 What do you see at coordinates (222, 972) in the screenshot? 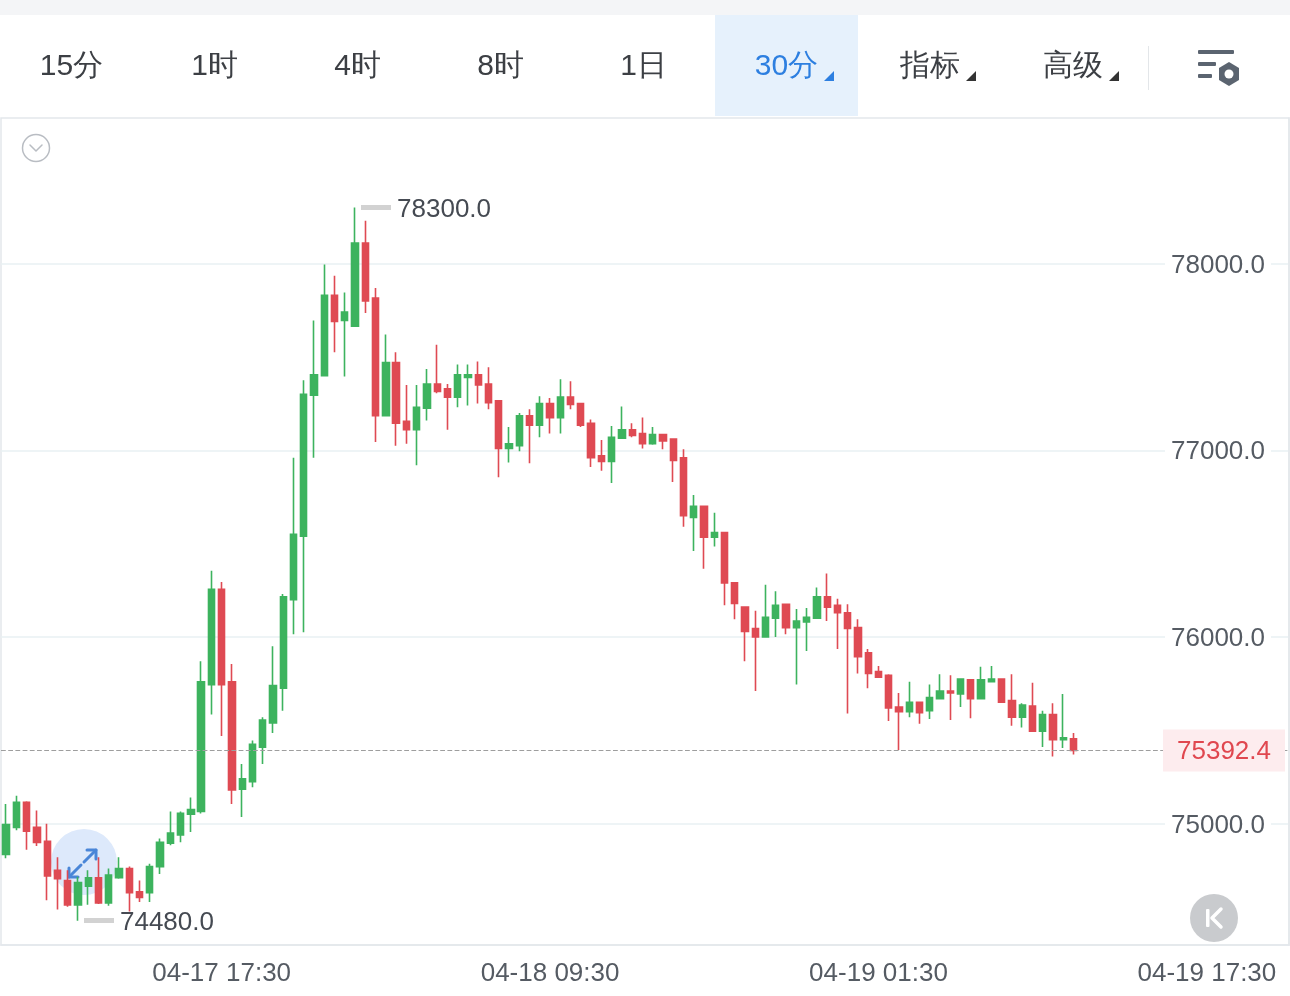
I see `x-tick-label: 04-17 17:30` at bounding box center [222, 972].